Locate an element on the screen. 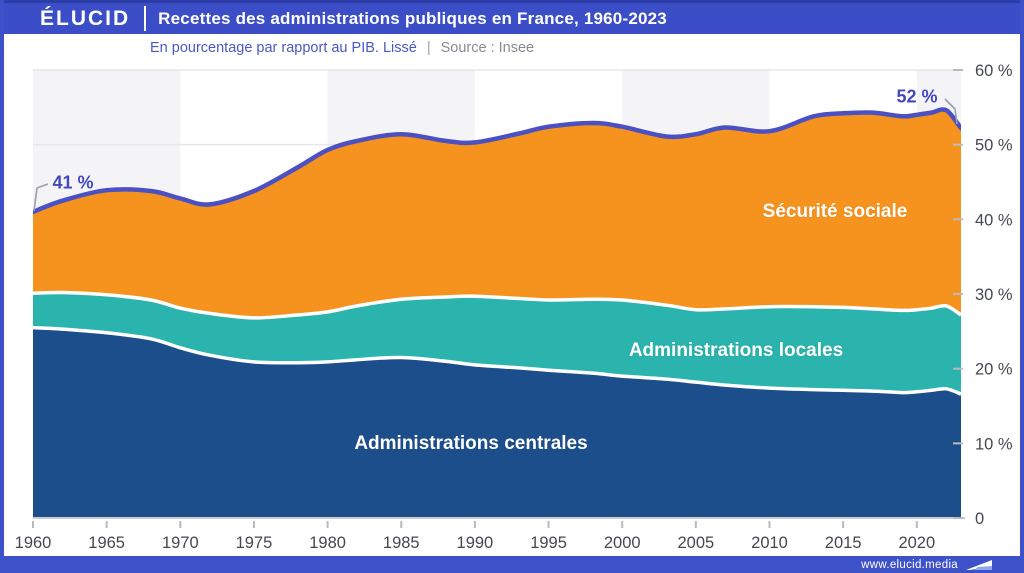 The height and width of the screenshot is (573, 1024). source-note: Source : Insee is located at coordinates (487, 48).